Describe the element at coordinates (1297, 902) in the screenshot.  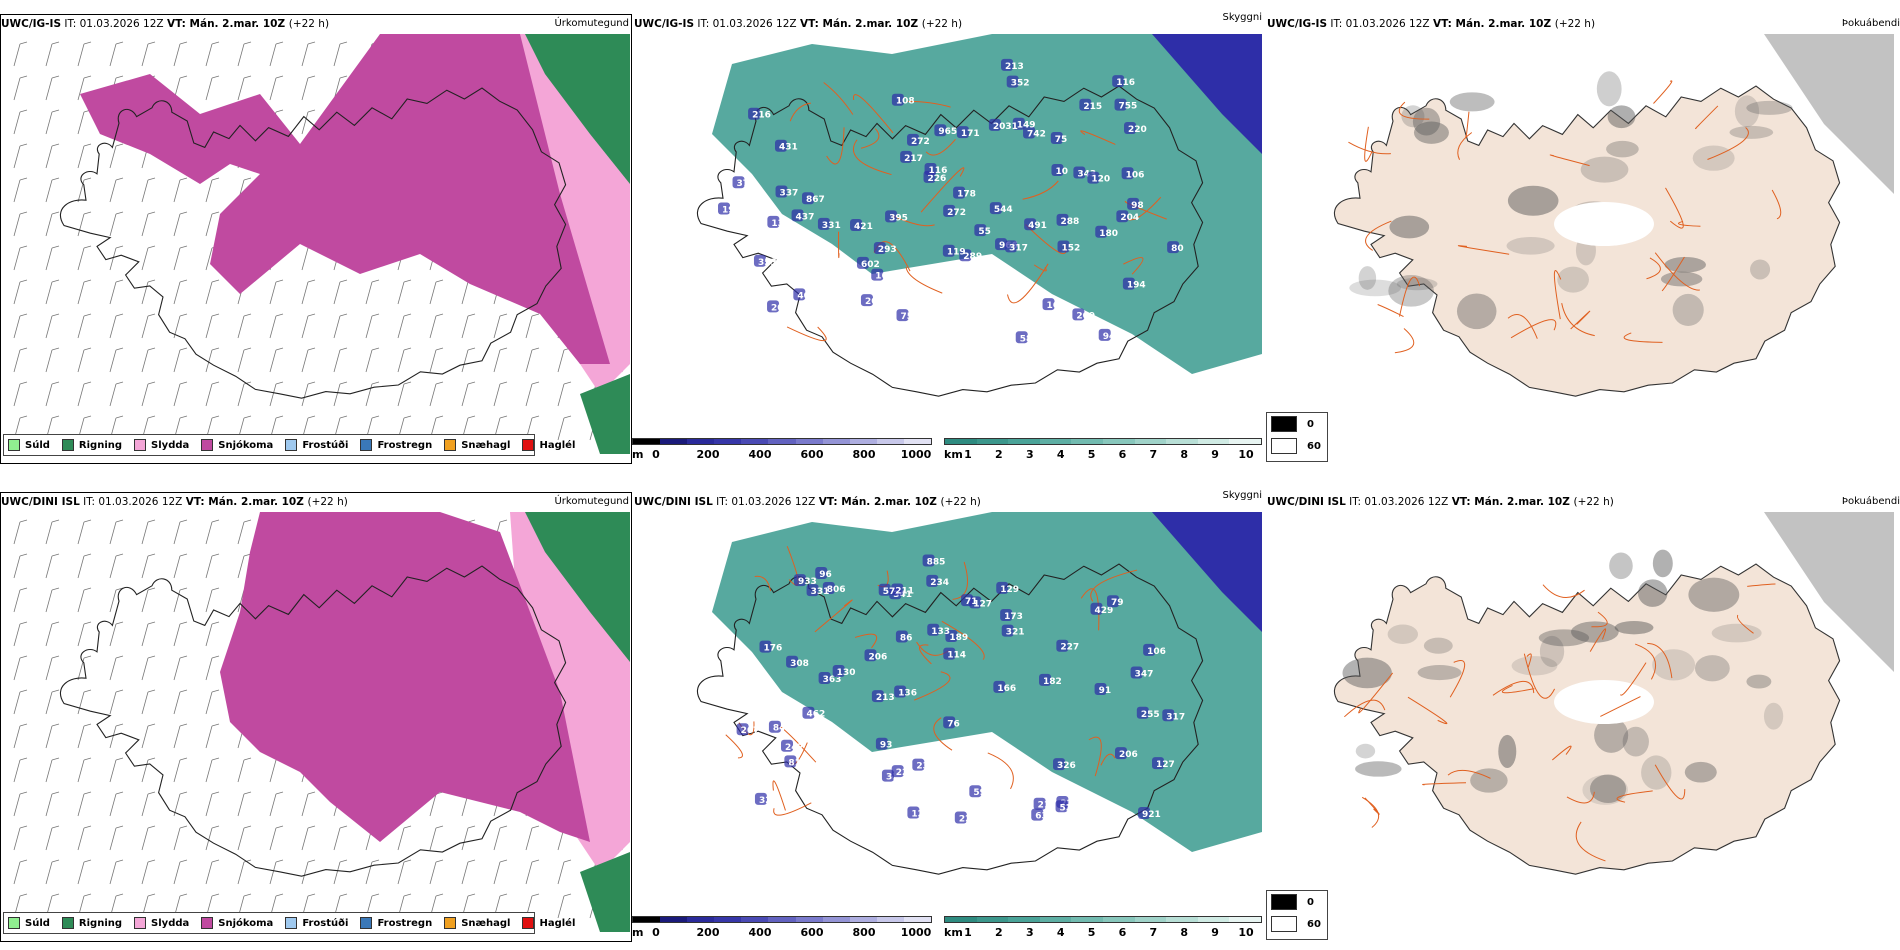
I see `fog-legend-item: 0` at that location.